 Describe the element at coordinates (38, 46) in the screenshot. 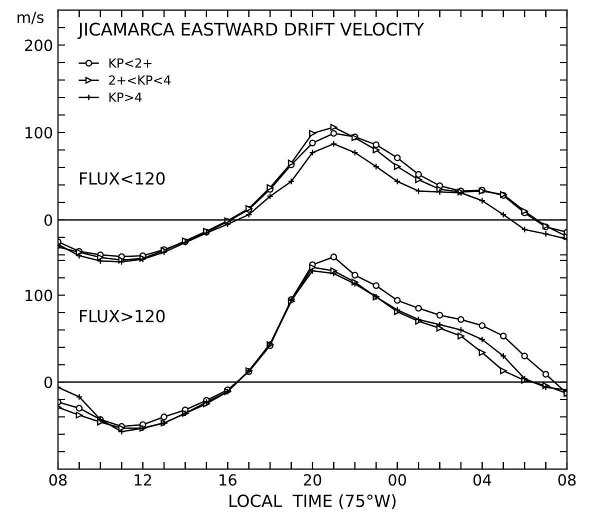

I see `y-tick-label: 200` at that location.